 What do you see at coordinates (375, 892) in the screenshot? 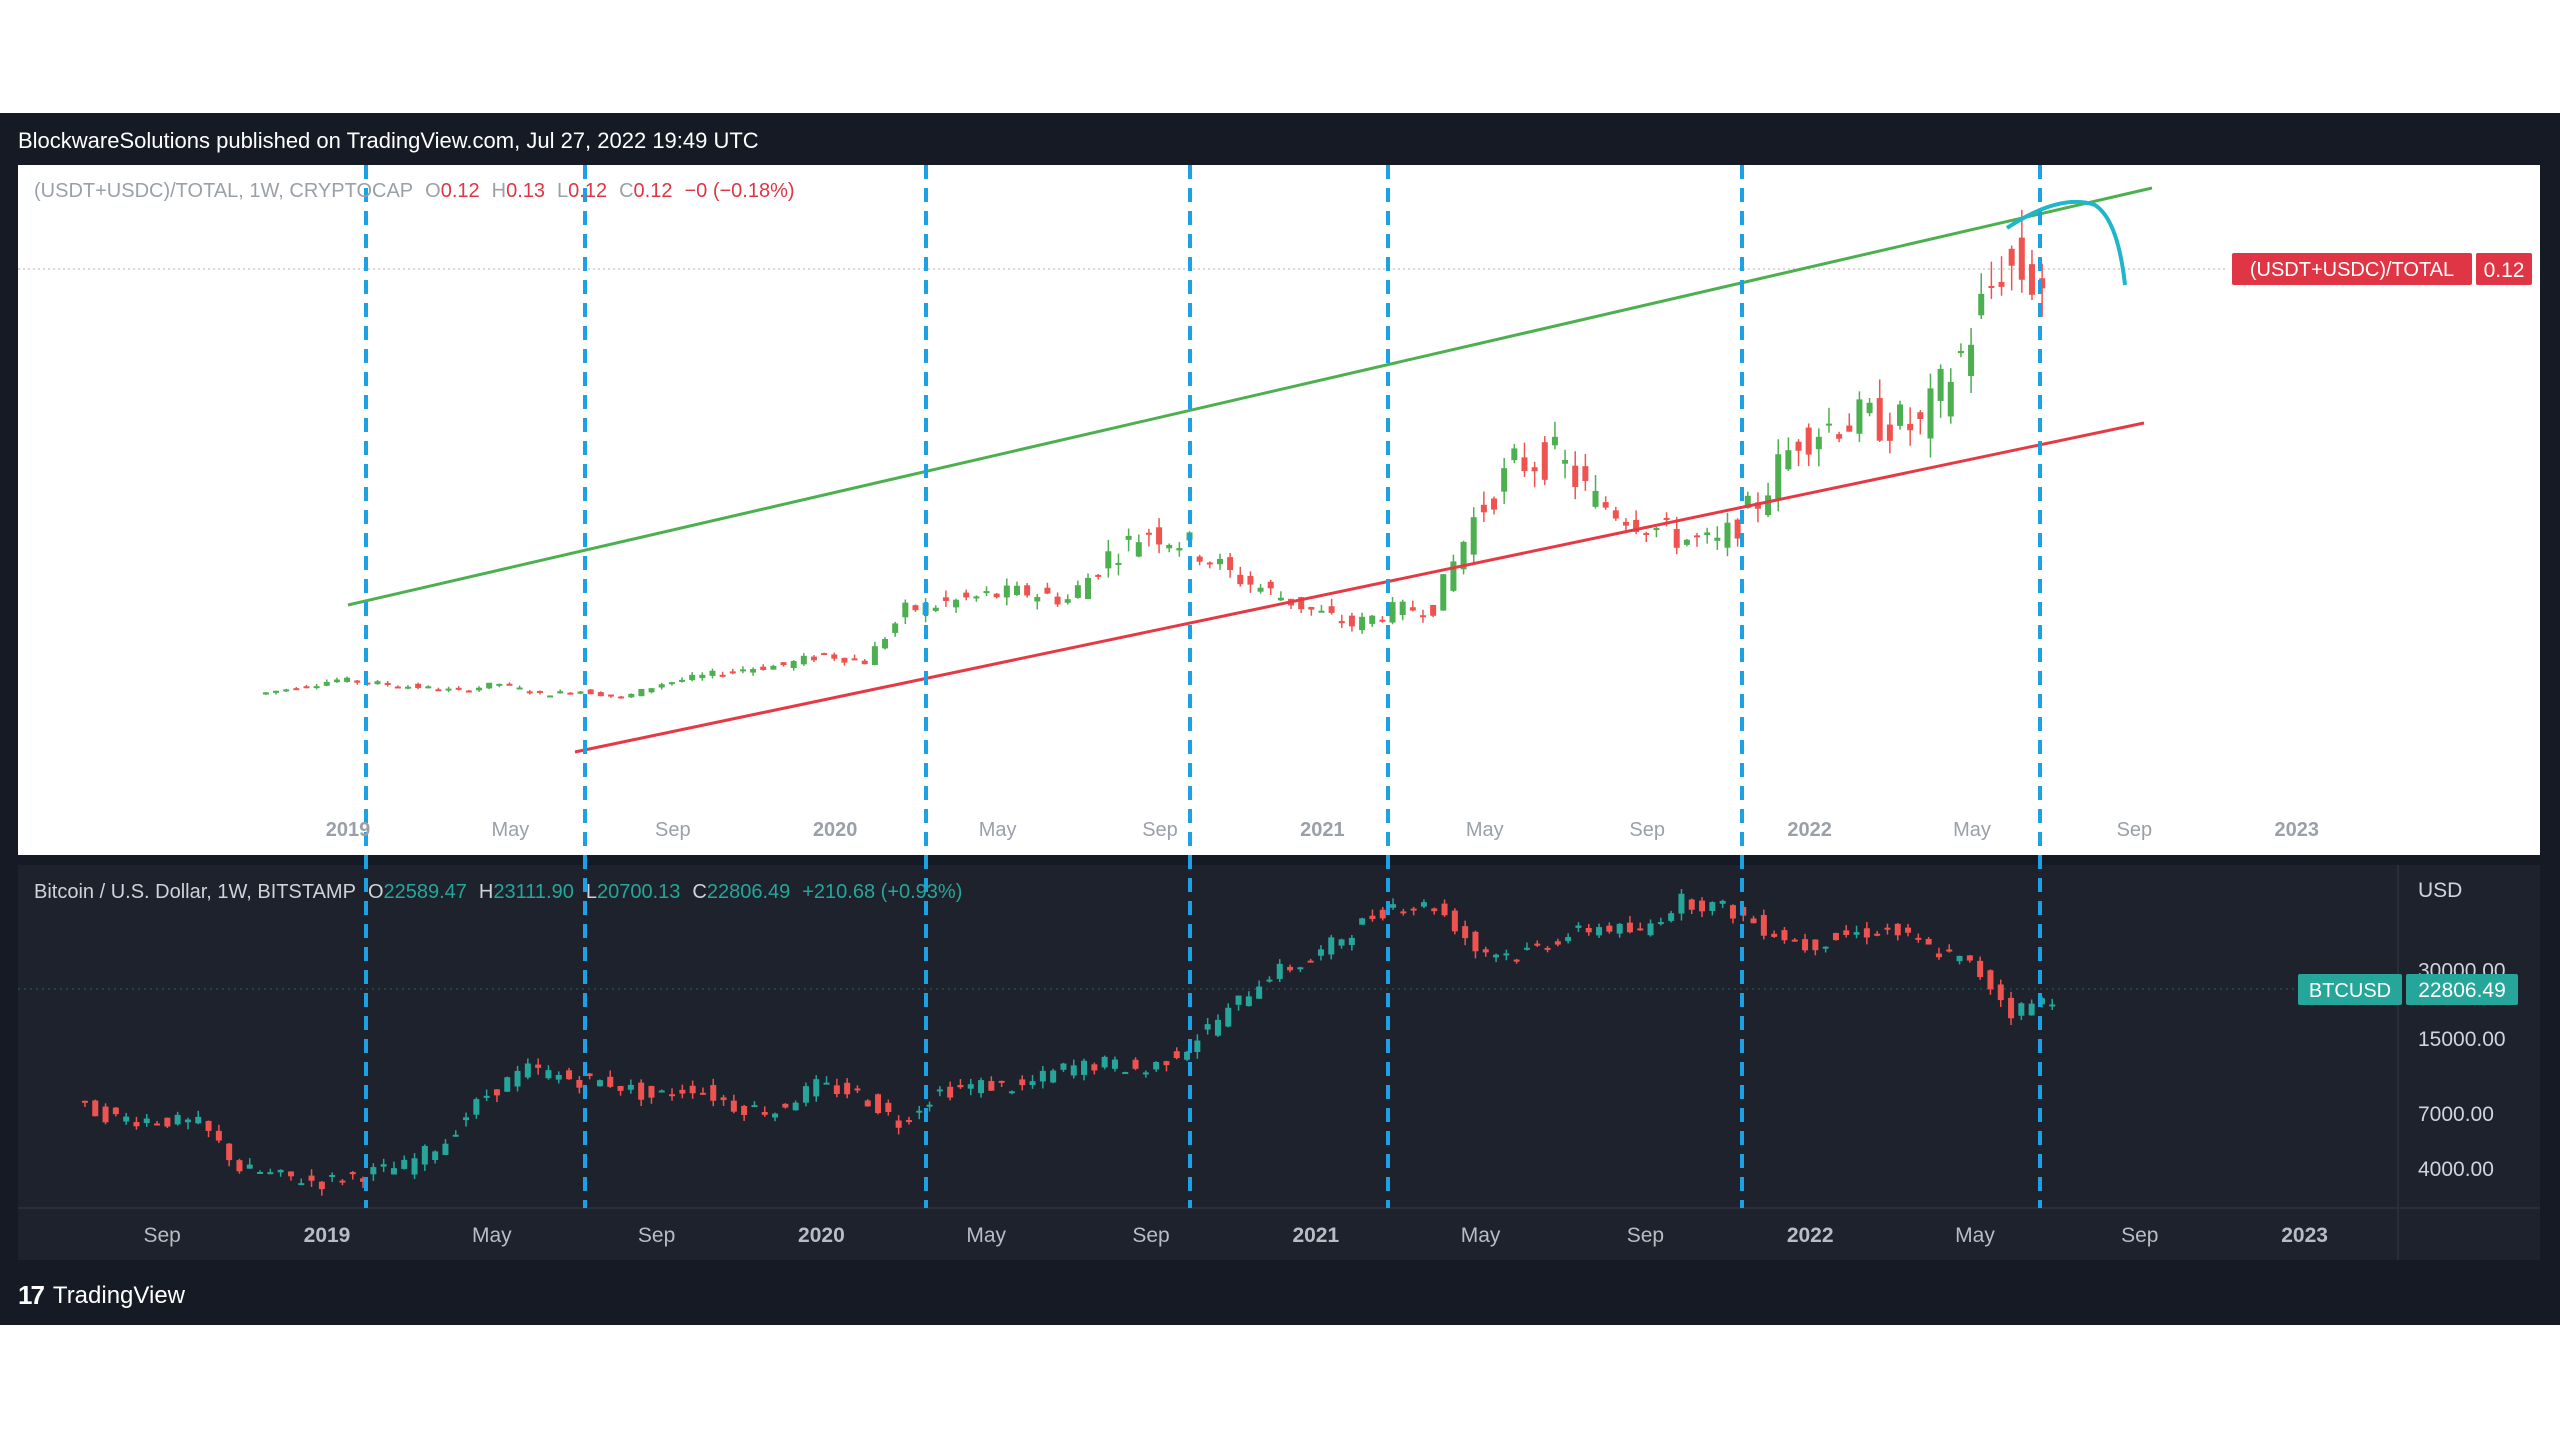
I see `bottom-legend-o-label: O` at bounding box center [375, 892].